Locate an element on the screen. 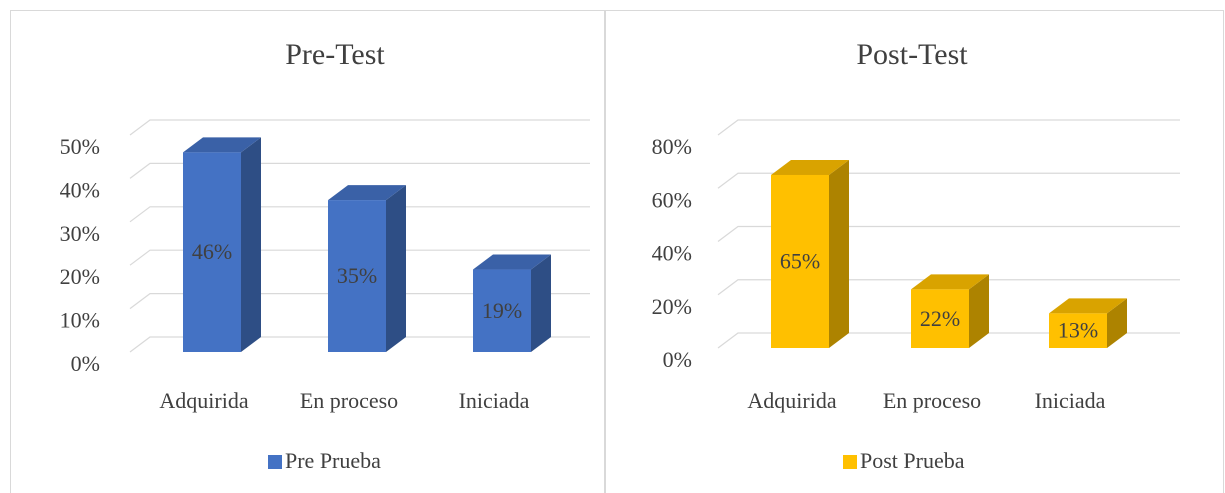  value-label: 19% is located at coordinates (502, 310).